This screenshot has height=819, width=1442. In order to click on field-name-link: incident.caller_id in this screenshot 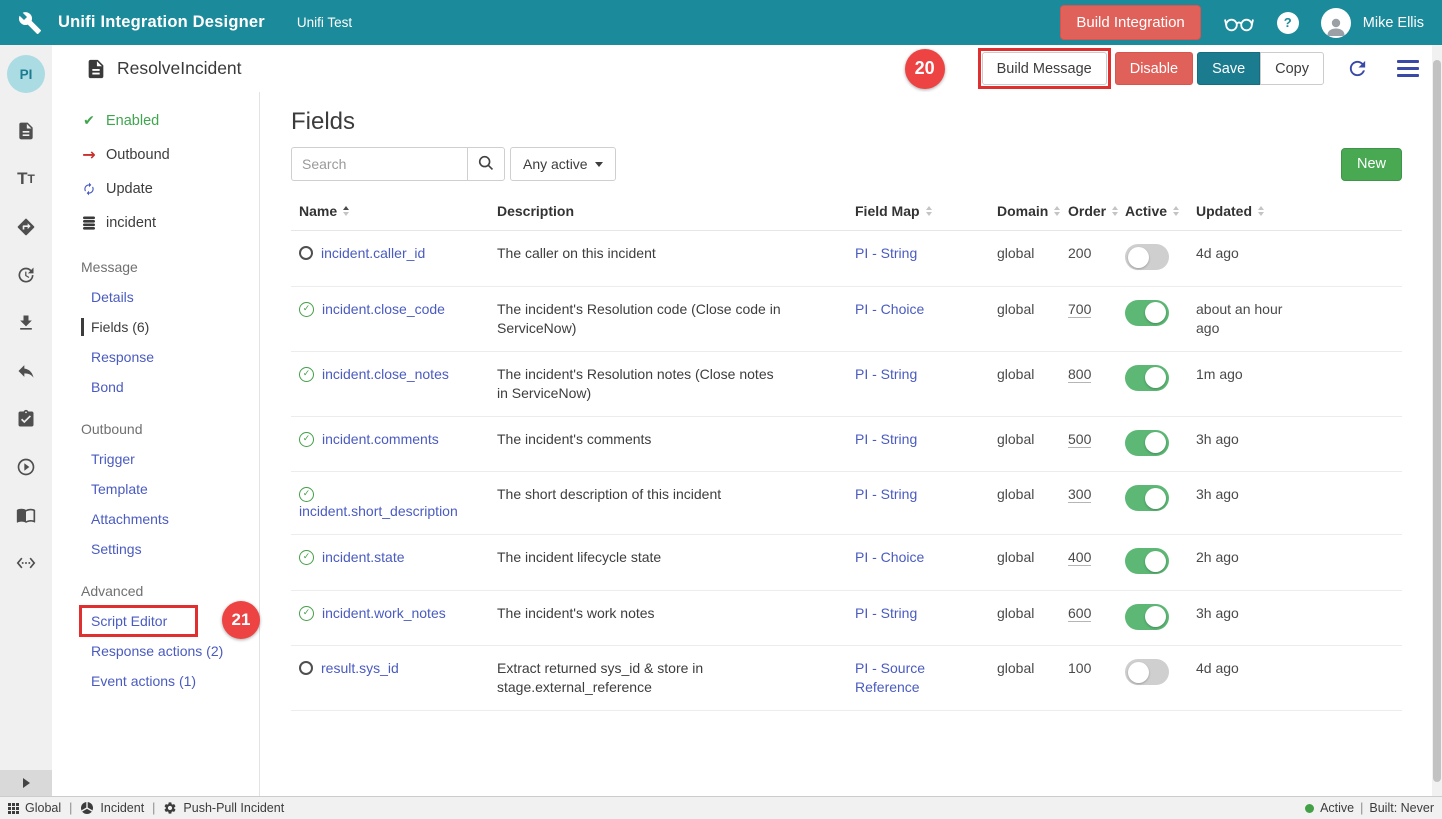, I will do `click(373, 253)`.